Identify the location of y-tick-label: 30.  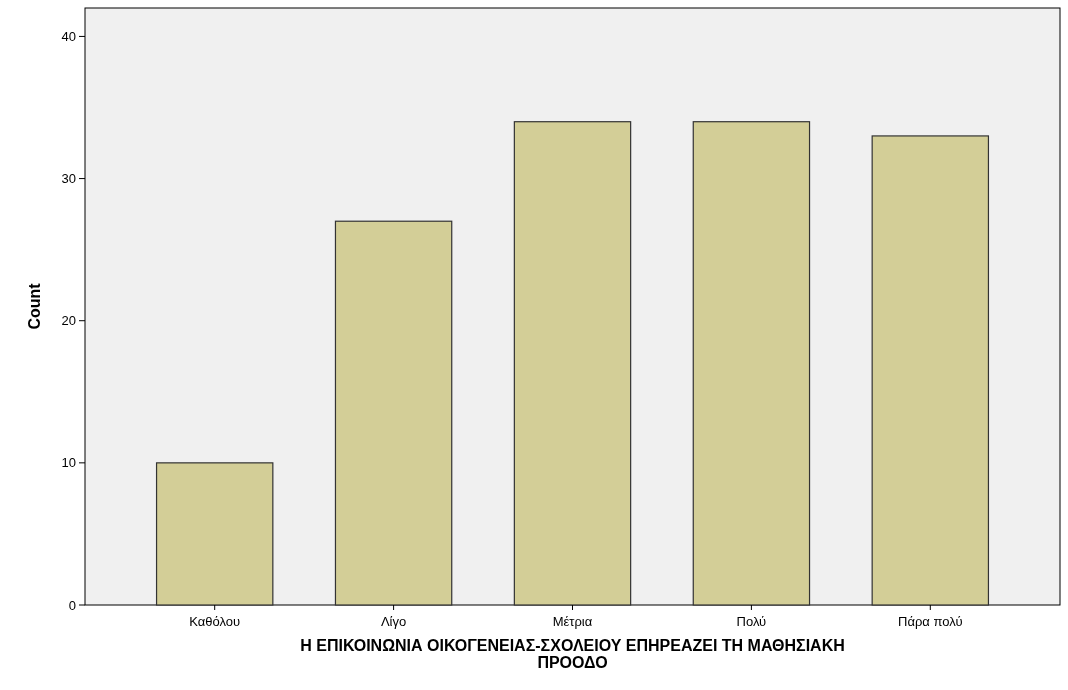
(68, 179).